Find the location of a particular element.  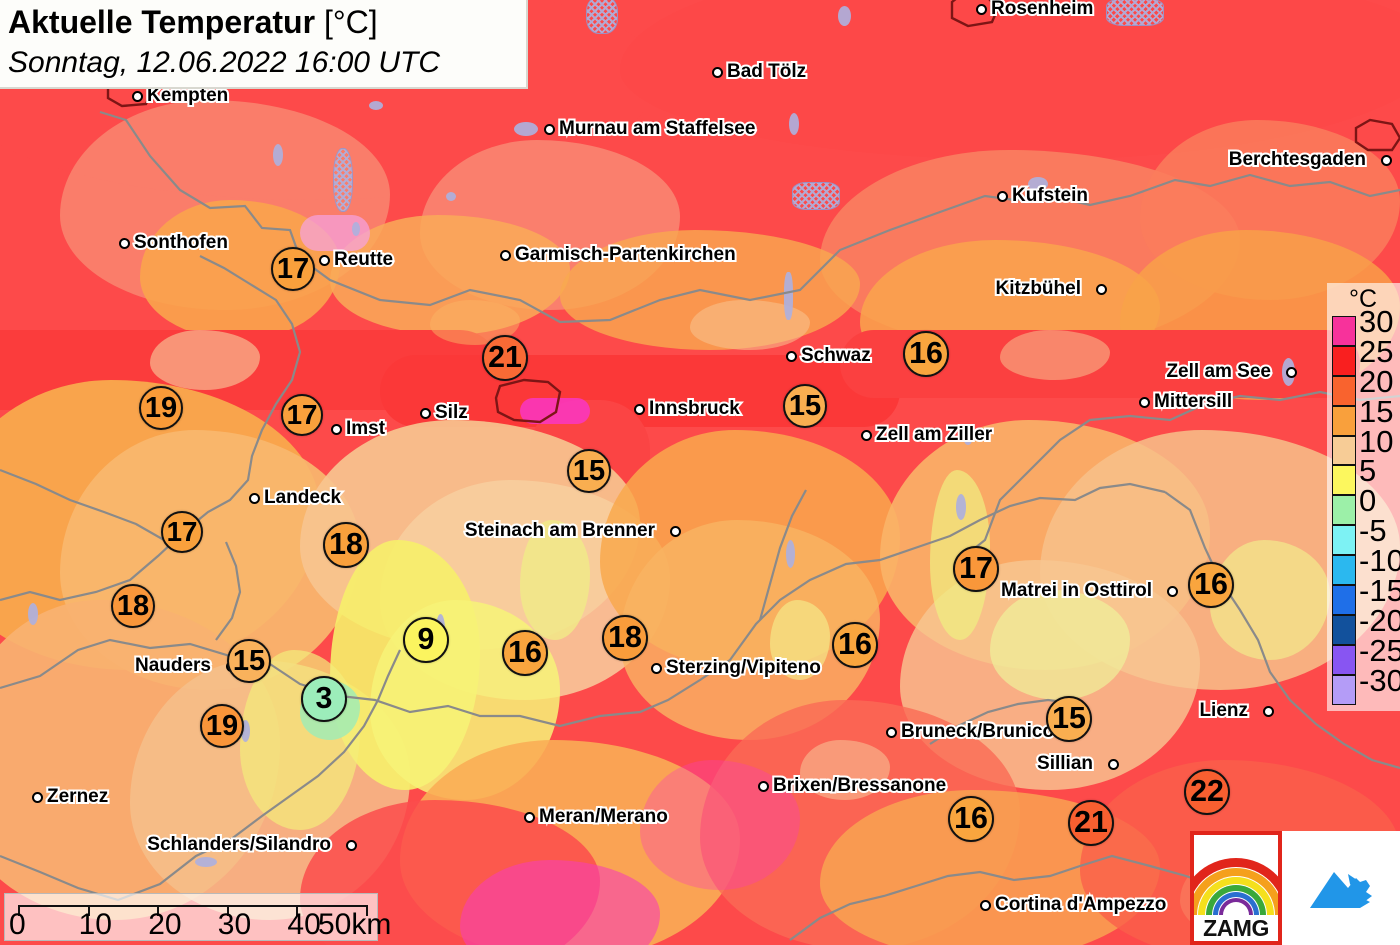

zamg-logo: ZAMG is located at coordinates (1236, 888).